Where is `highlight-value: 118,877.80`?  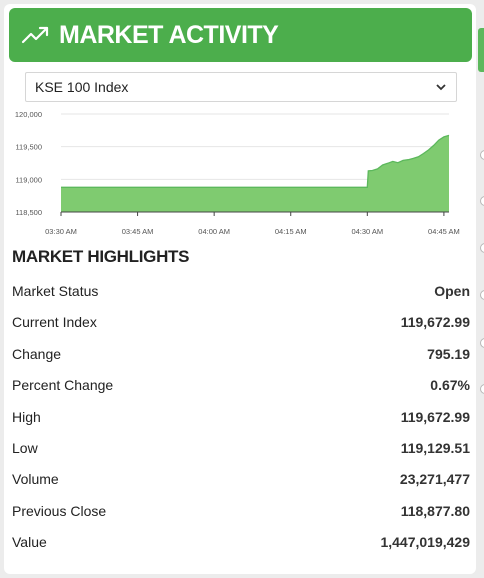 highlight-value: 118,877.80 is located at coordinates (435, 510).